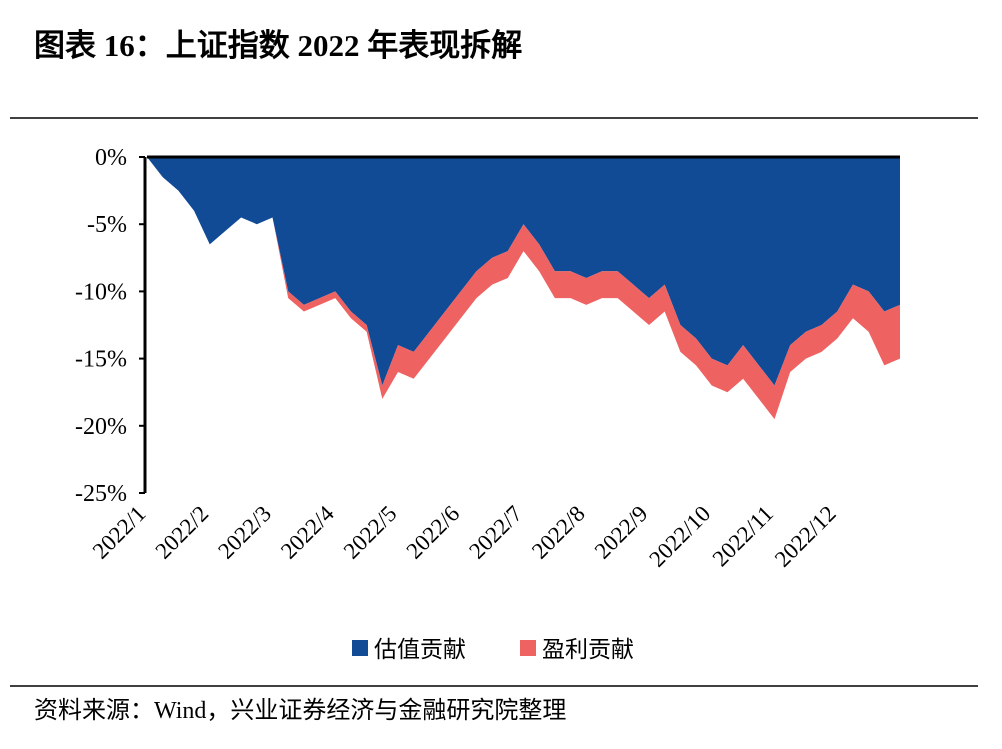  I want to click on x-tick-label: 2022/3, so click(244, 532).